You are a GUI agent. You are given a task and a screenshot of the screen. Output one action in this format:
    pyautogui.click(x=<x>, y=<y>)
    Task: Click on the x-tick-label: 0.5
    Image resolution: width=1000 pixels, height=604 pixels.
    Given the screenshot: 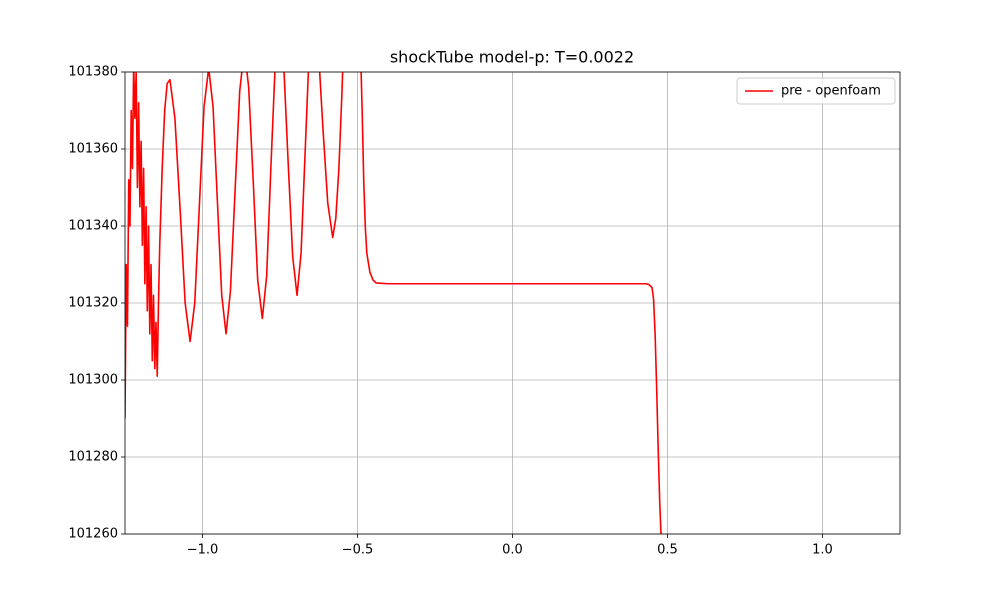 What is the action you would take?
    pyautogui.click(x=667, y=550)
    